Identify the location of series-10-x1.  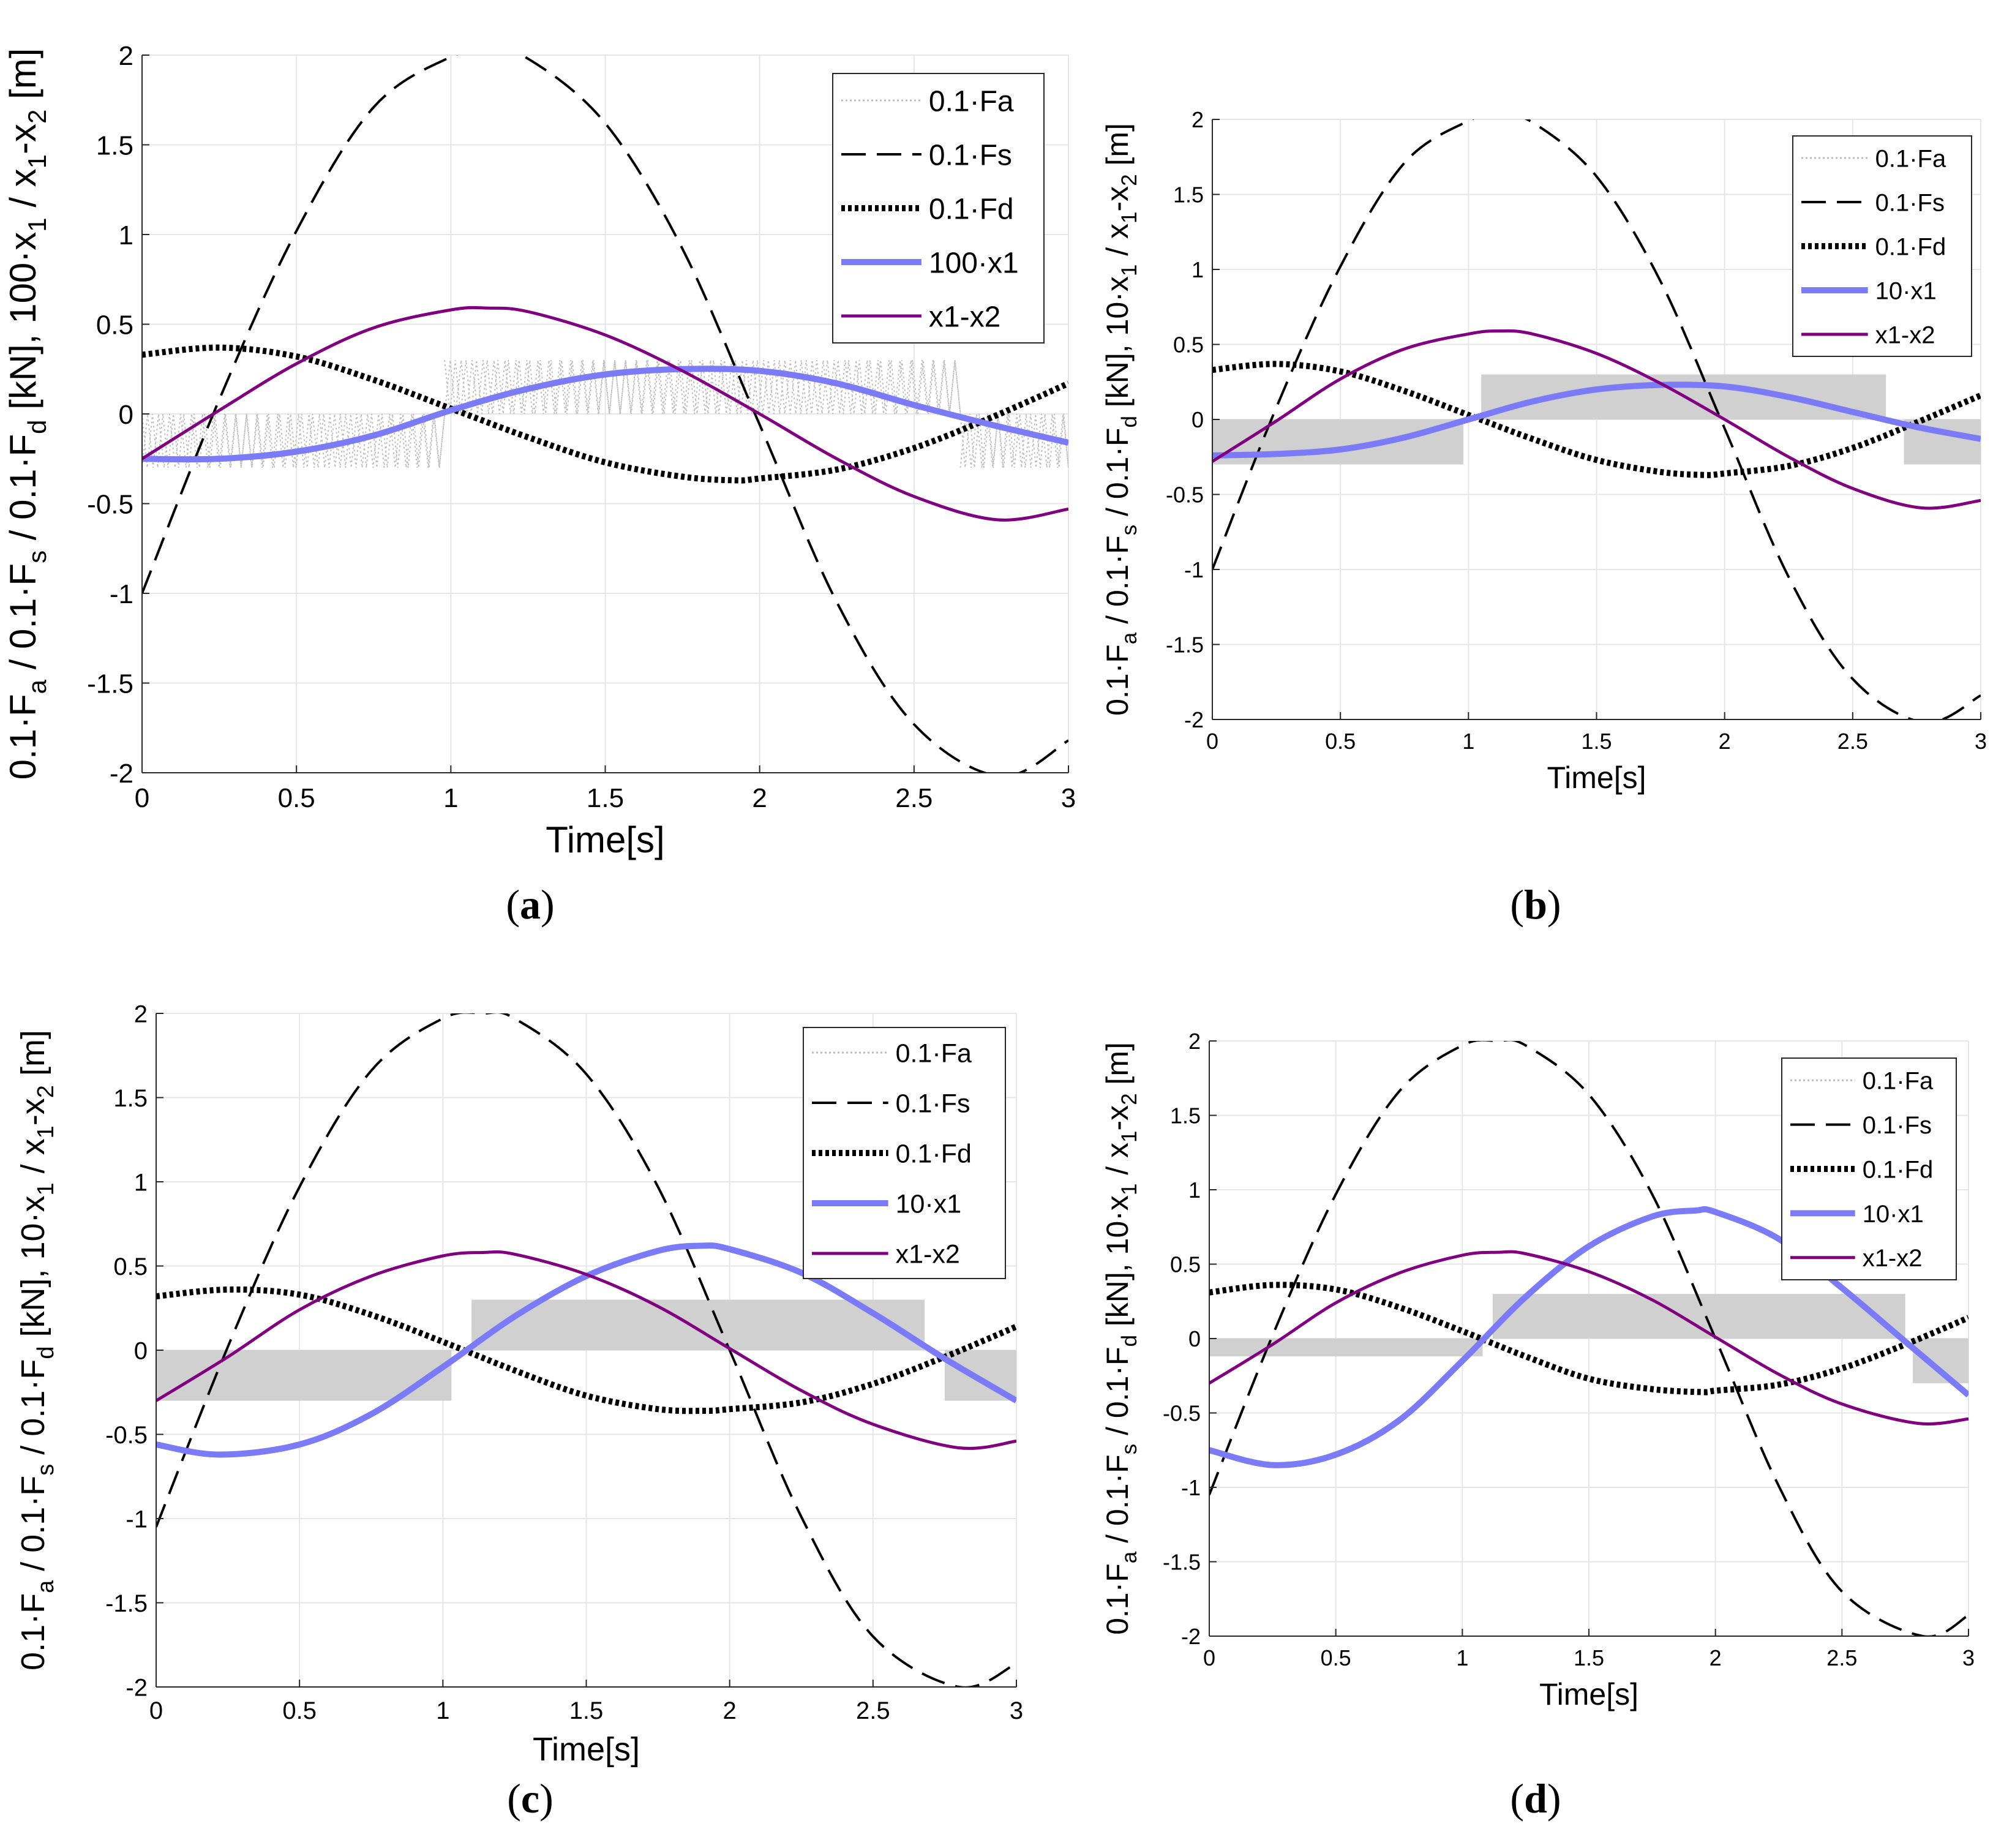
(1589, 1337).